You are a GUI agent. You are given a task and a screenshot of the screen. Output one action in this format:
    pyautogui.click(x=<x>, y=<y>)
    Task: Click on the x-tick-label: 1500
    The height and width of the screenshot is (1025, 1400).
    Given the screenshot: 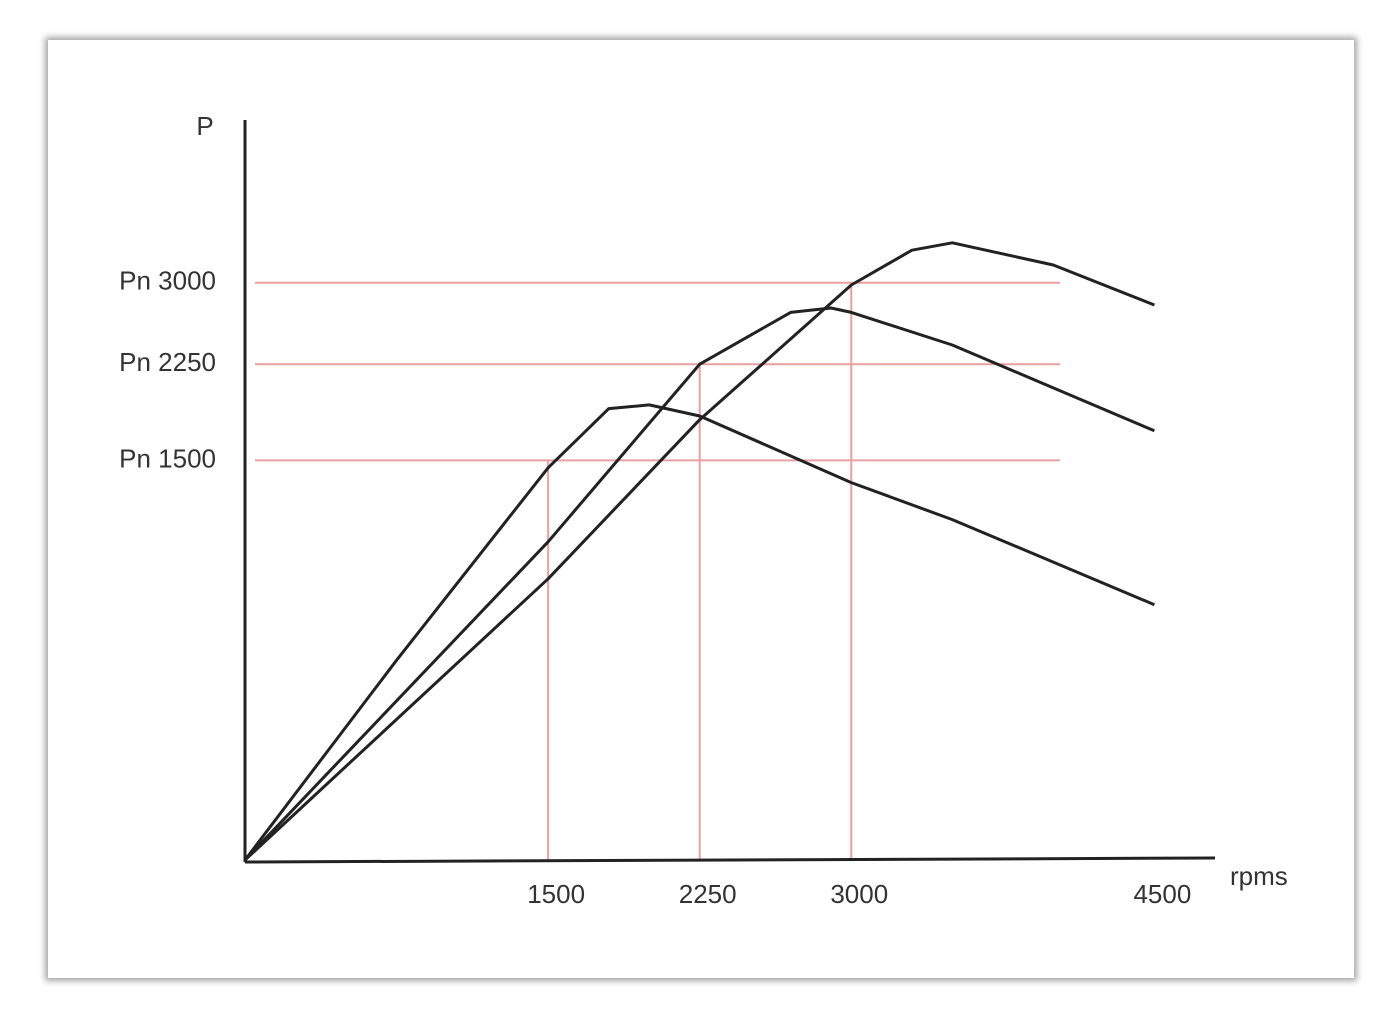 What is the action you would take?
    pyautogui.click(x=556, y=894)
    